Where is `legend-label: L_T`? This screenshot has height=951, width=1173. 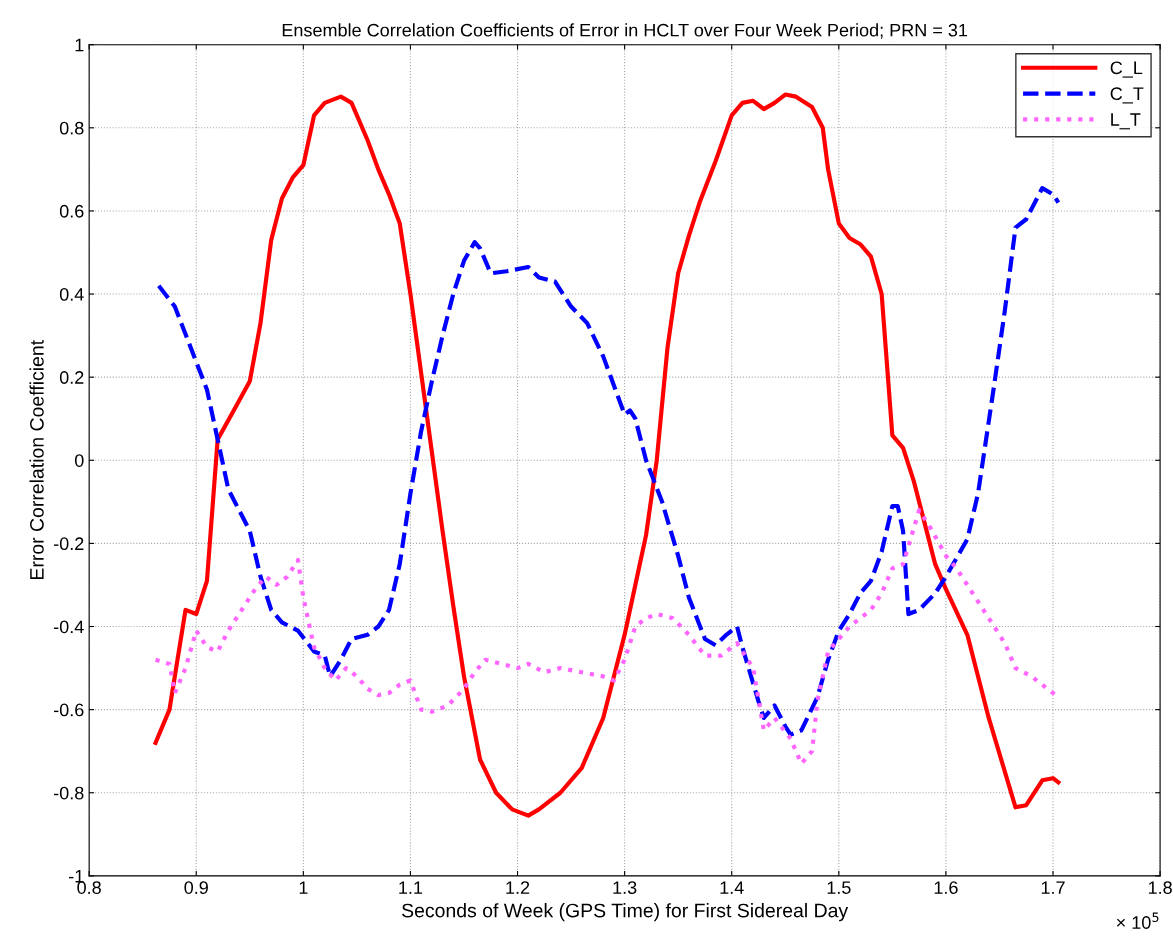
legend-label: L_T is located at coordinates (1126, 121).